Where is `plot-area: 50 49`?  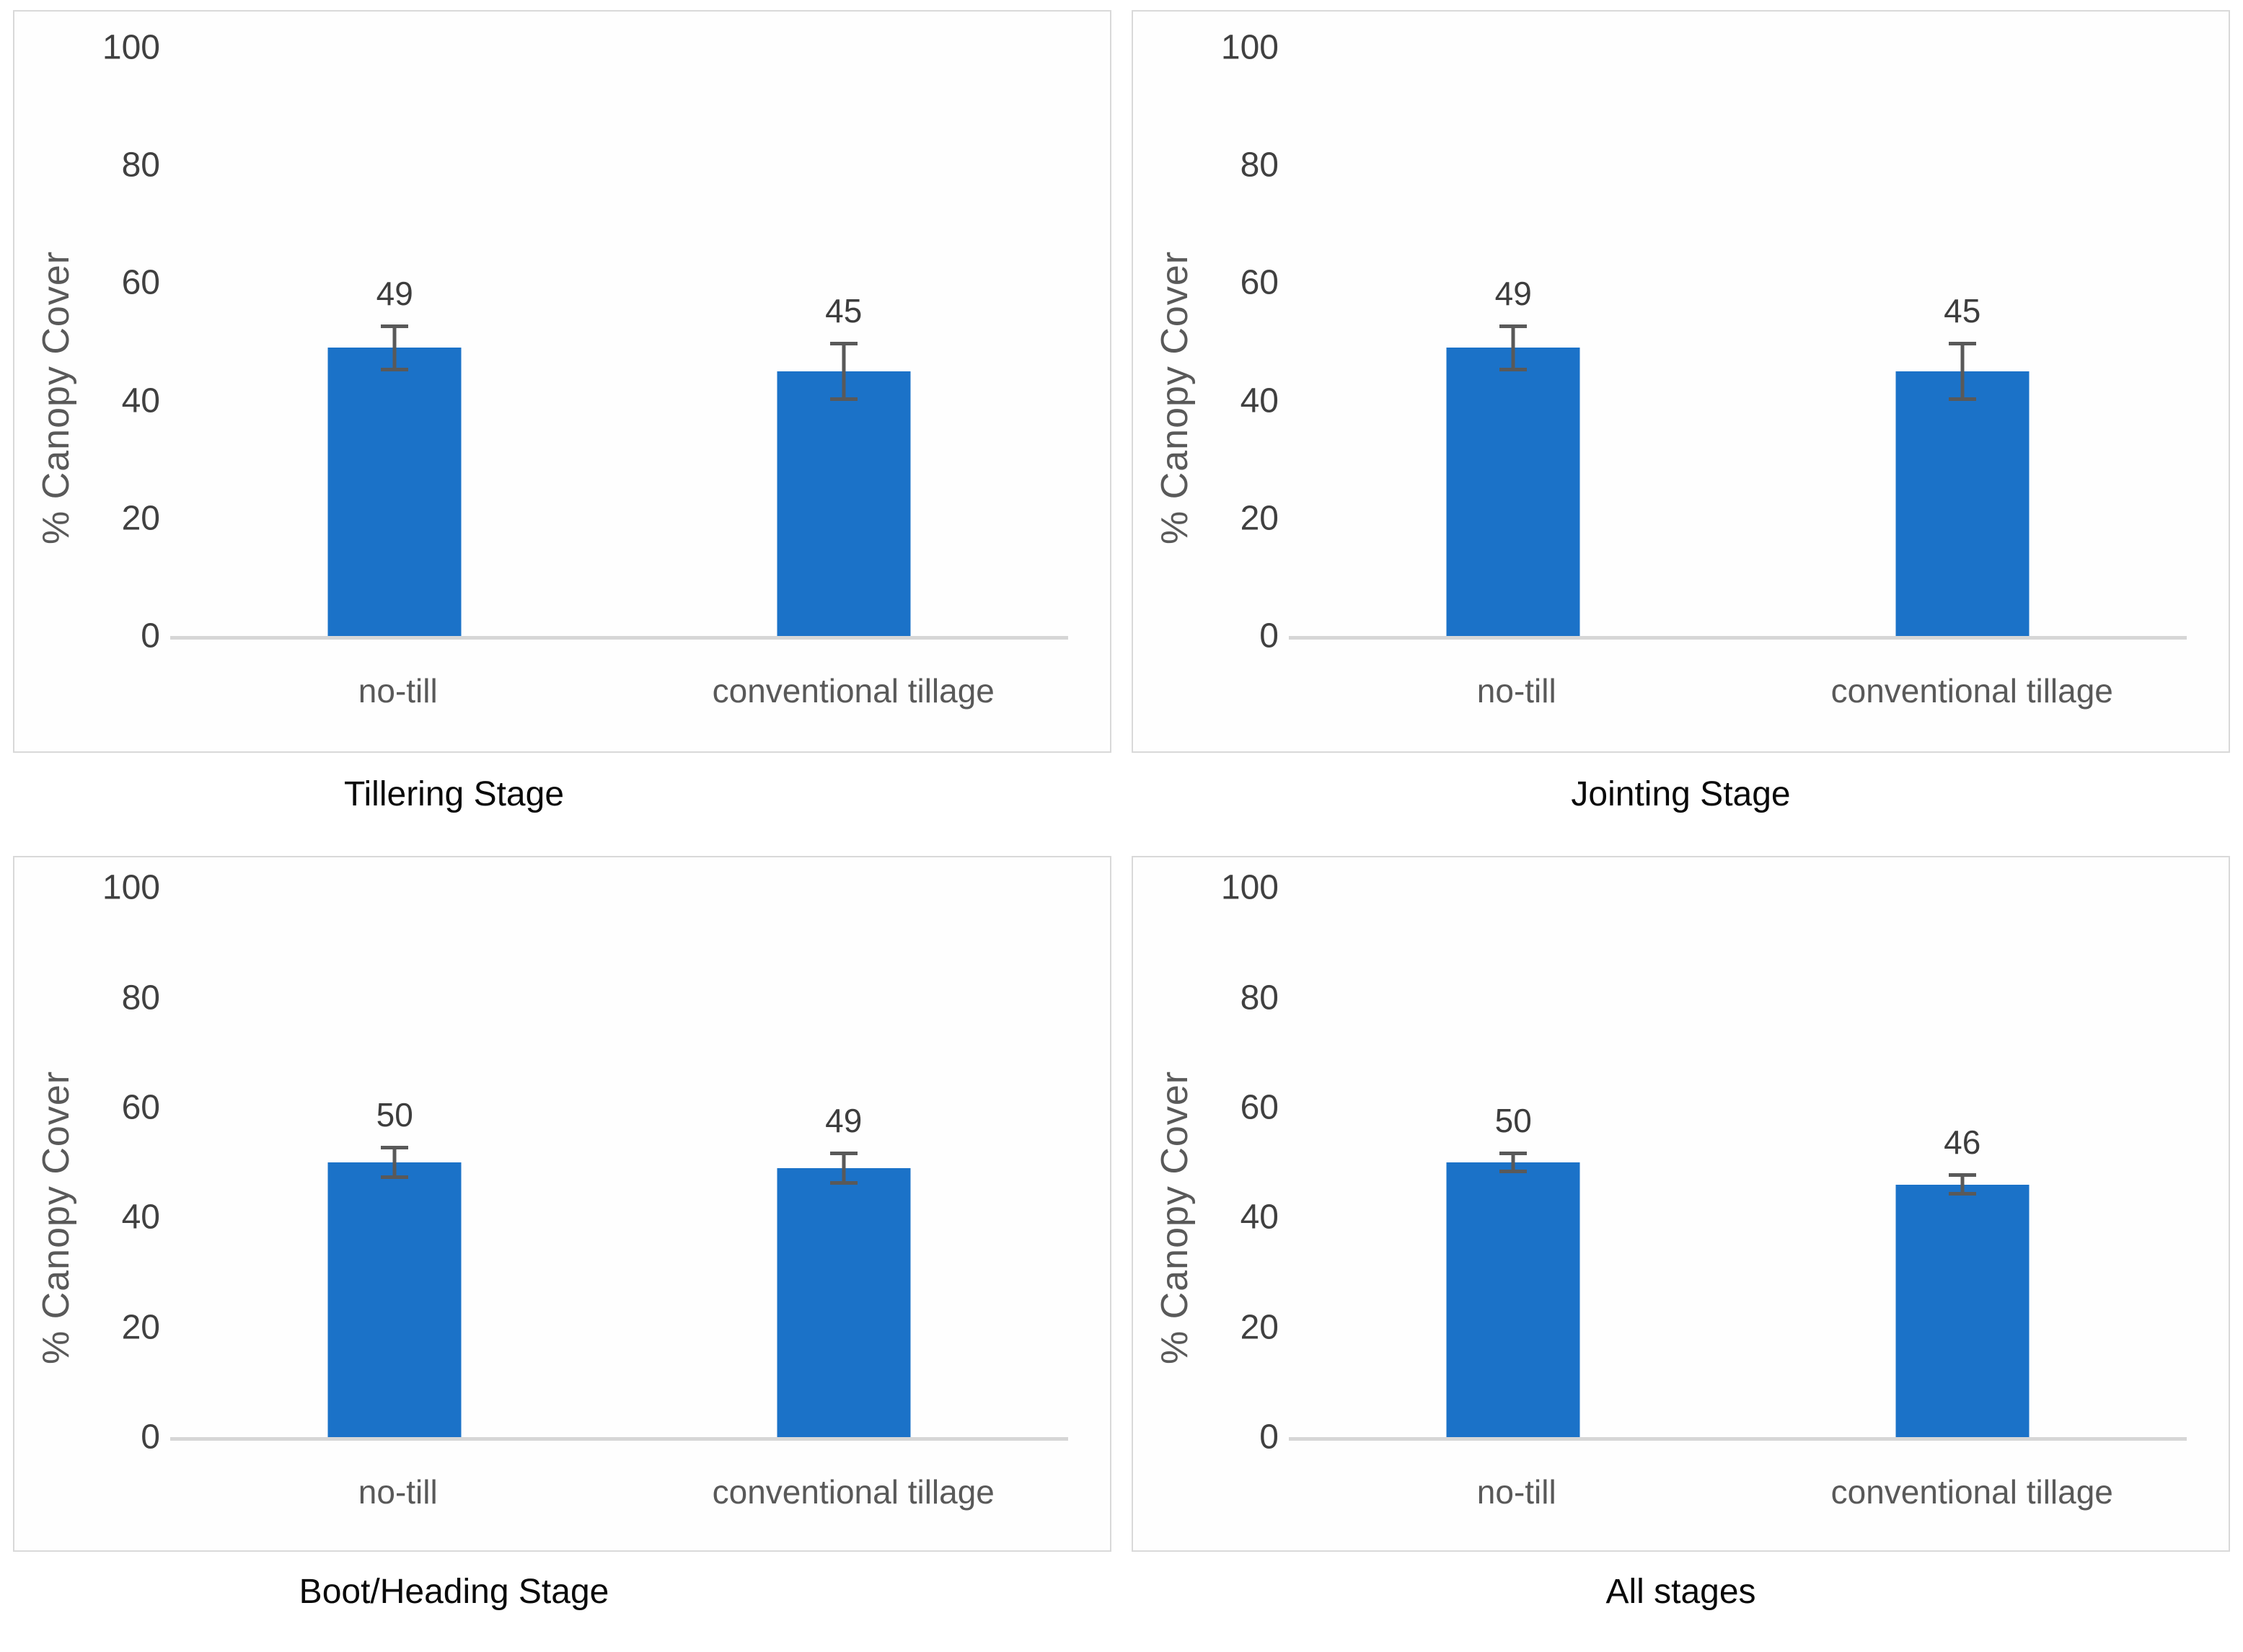
plot-area: 50 49 is located at coordinates (619, 1164).